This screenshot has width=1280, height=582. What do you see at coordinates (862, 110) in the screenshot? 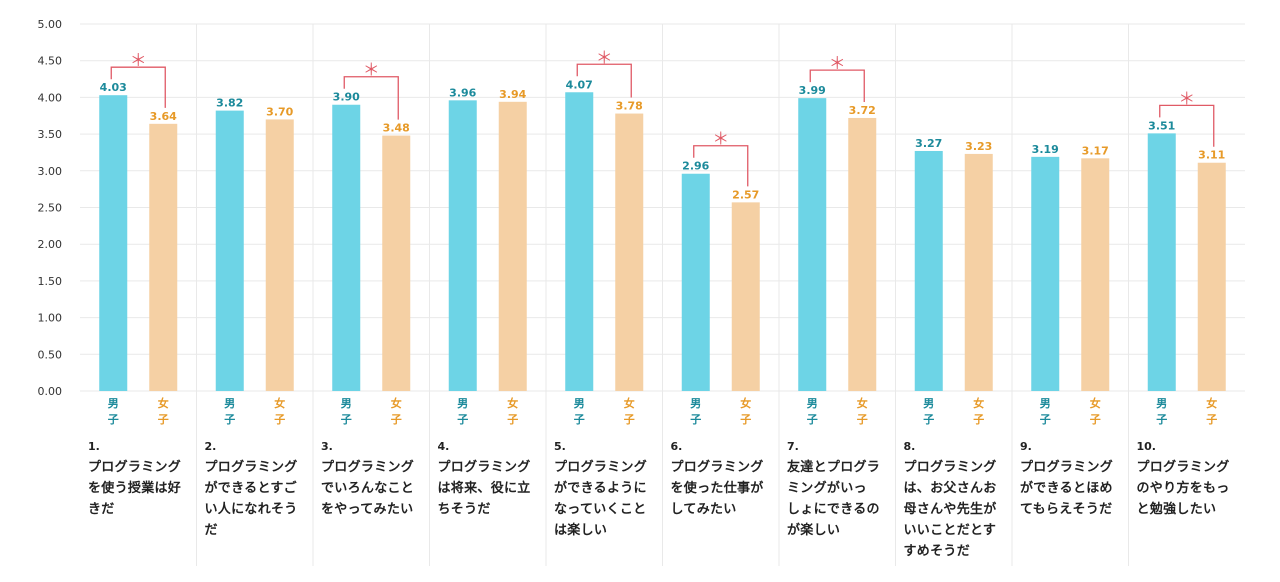
I see `data-label-girls: 3.72` at bounding box center [862, 110].